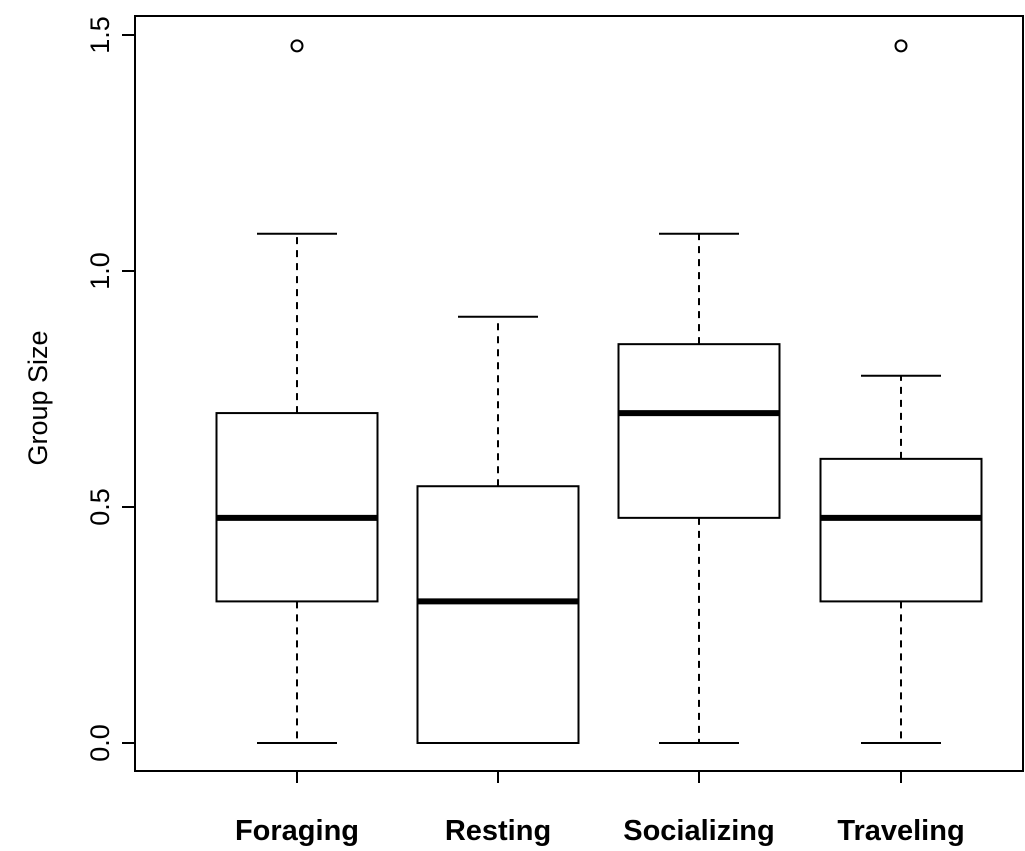 Image resolution: width=1025 pixels, height=851 pixels. Describe the element at coordinates (100, 507) in the screenshot. I see `y-tick-label: 0.5` at that location.